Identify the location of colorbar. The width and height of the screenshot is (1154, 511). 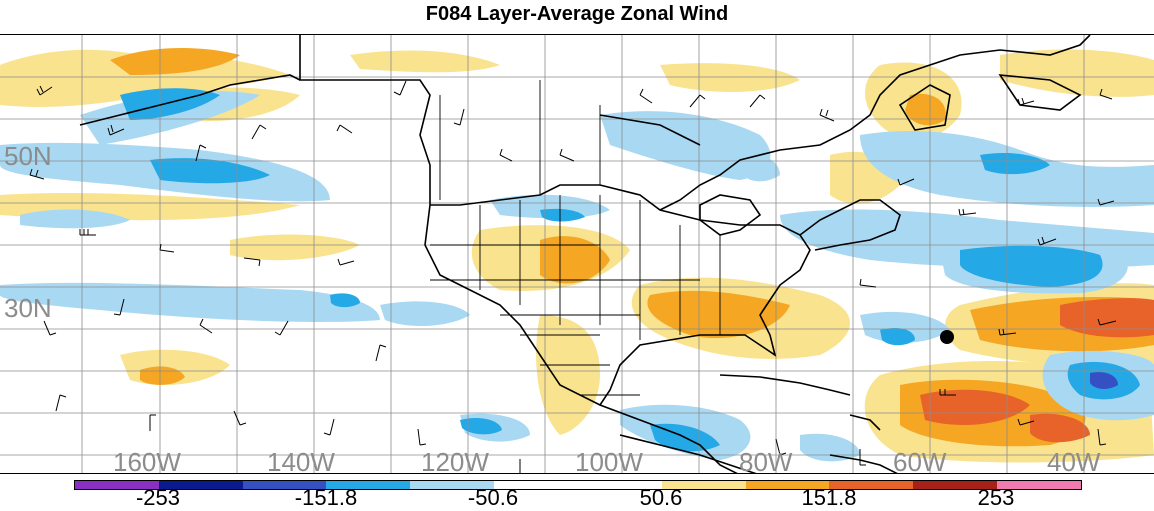
(578, 485).